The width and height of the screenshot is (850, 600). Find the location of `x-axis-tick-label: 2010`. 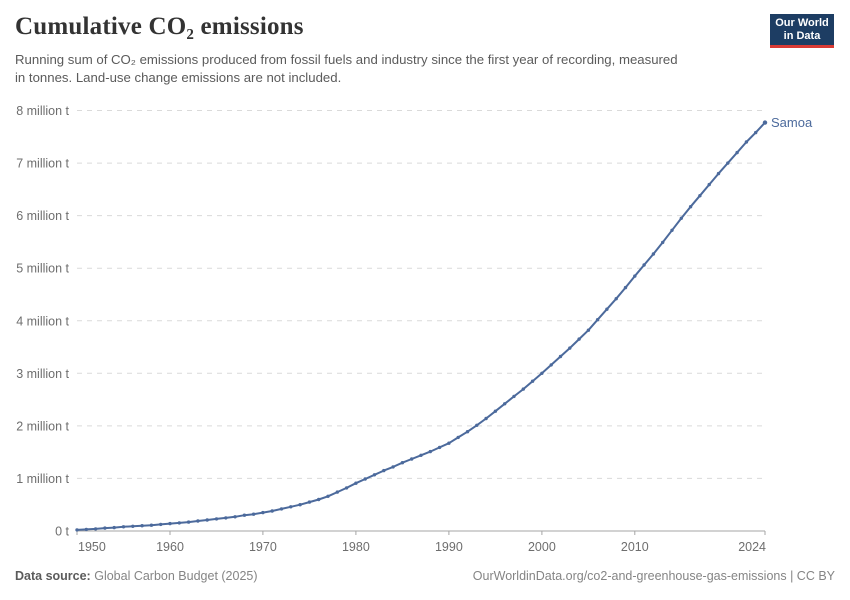

x-axis-tick-label: 2010 is located at coordinates (635, 547).